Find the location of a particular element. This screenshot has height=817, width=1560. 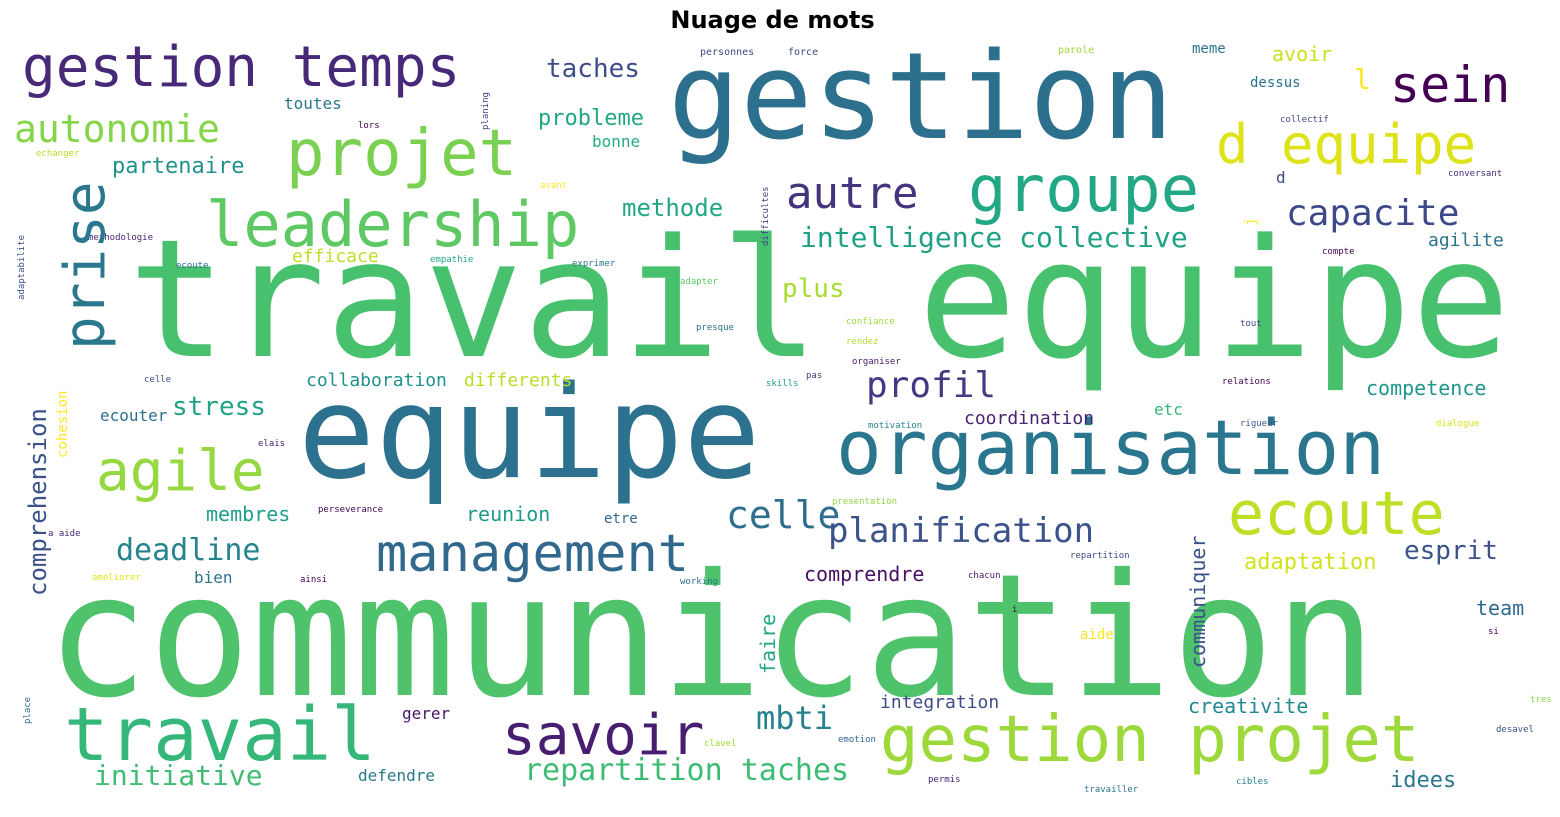

cloud-word: conversant is located at coordinates (1475, 174).